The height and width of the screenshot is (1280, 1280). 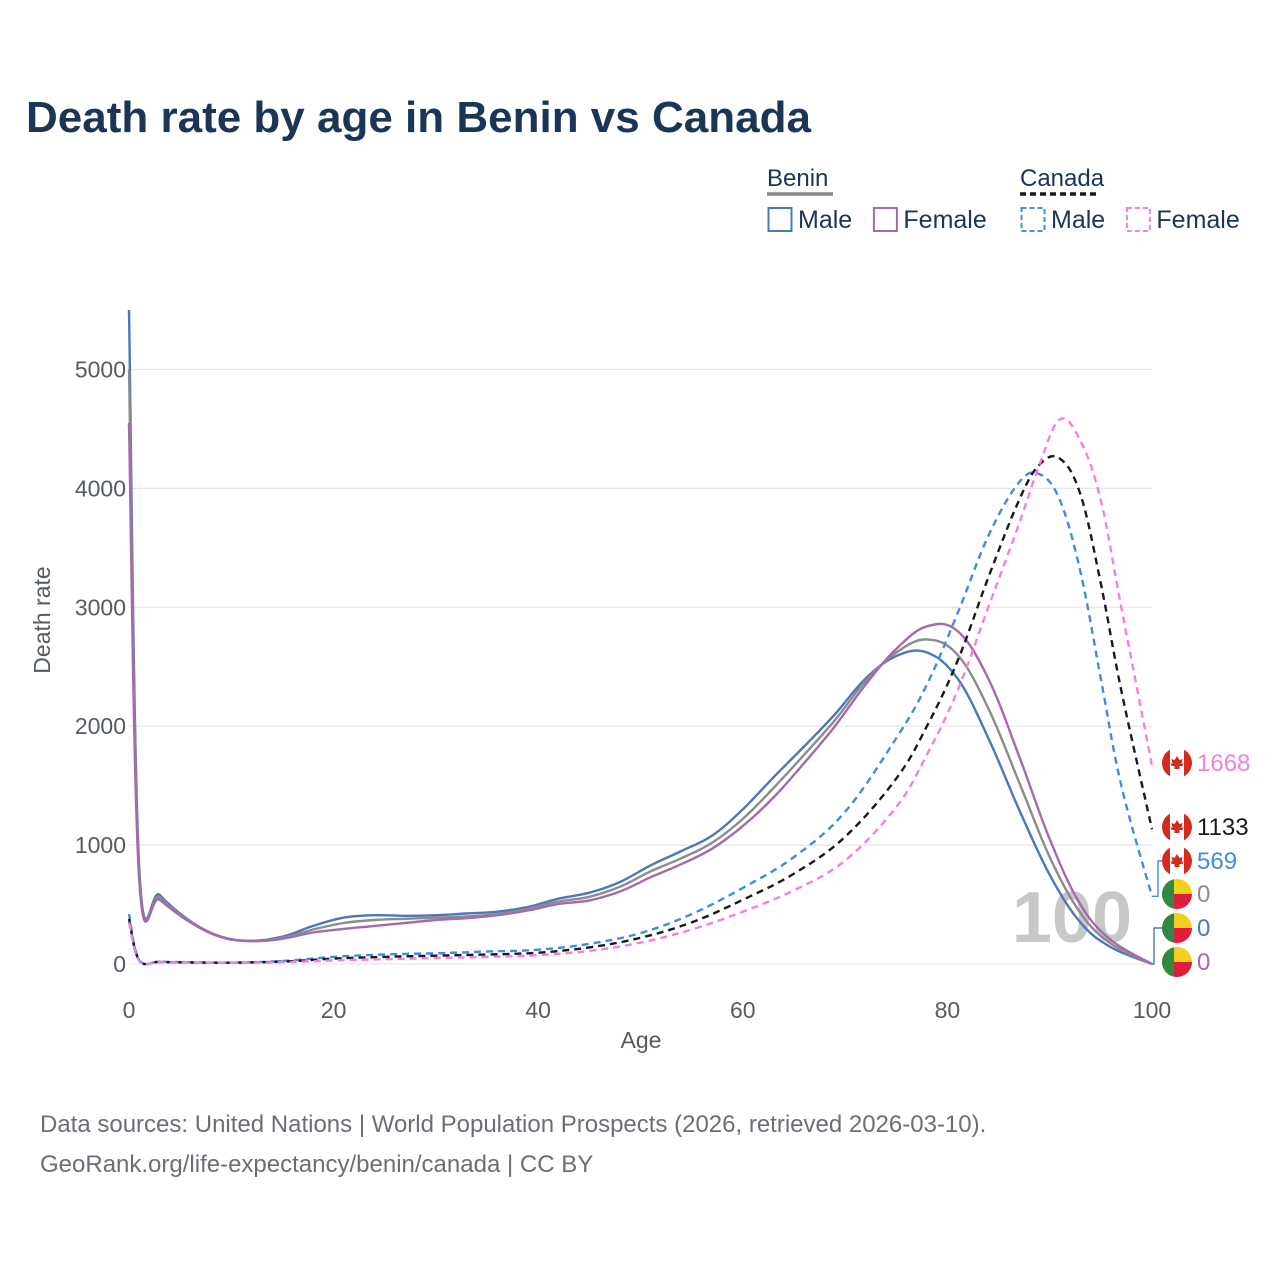 What do you see at coordinates (119, 964) in the screenshot?
I see `y-tick-label: 0` at bounding box center [119, 964].